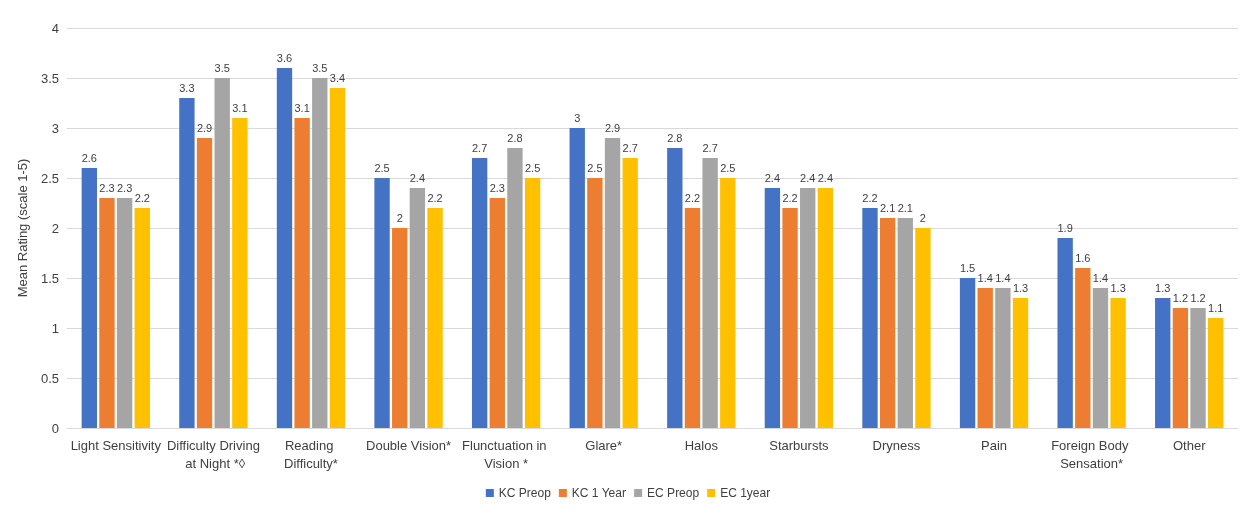 The width and height of the screenshot is (1256, 517). I want to click on data-label: 1.5, so click(967, 267).